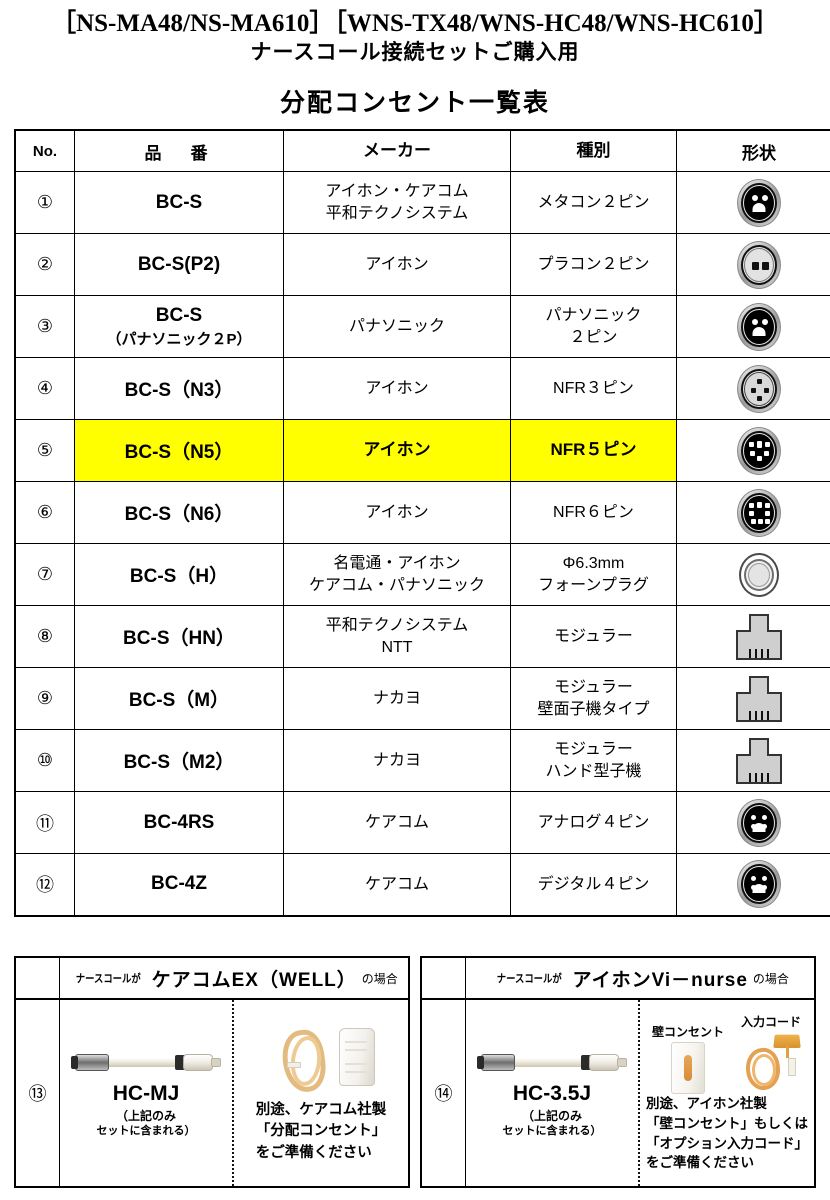 The image size is (830, 1200). I want to click on table-row: ③ BC-S （パナソニック２P） パナソニック パナソニック ２ピン, so click(422, 327).